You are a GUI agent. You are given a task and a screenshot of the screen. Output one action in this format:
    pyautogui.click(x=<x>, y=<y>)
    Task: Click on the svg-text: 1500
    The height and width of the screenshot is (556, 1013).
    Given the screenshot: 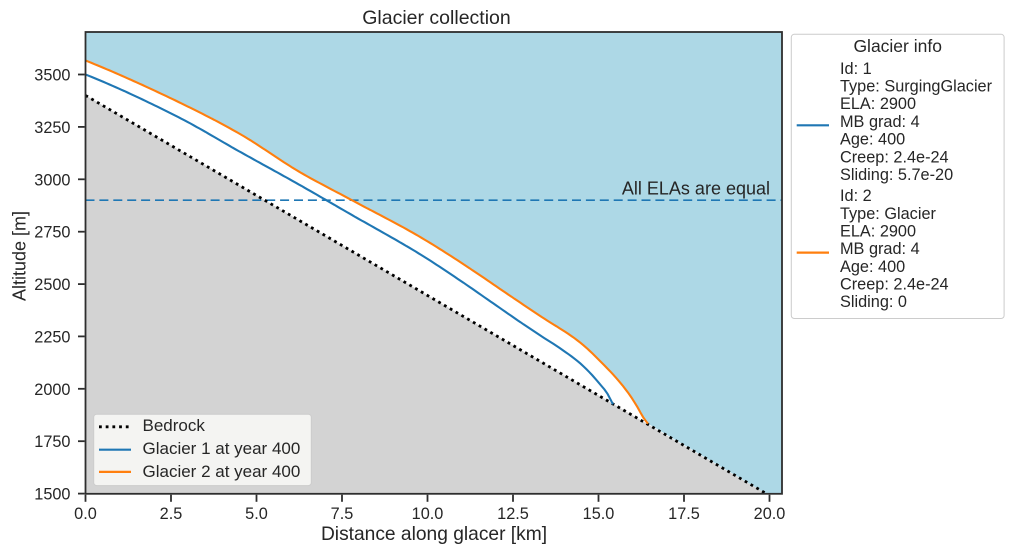 What is the action you would take?
    pyautogui.click(x=52, y=495)
    